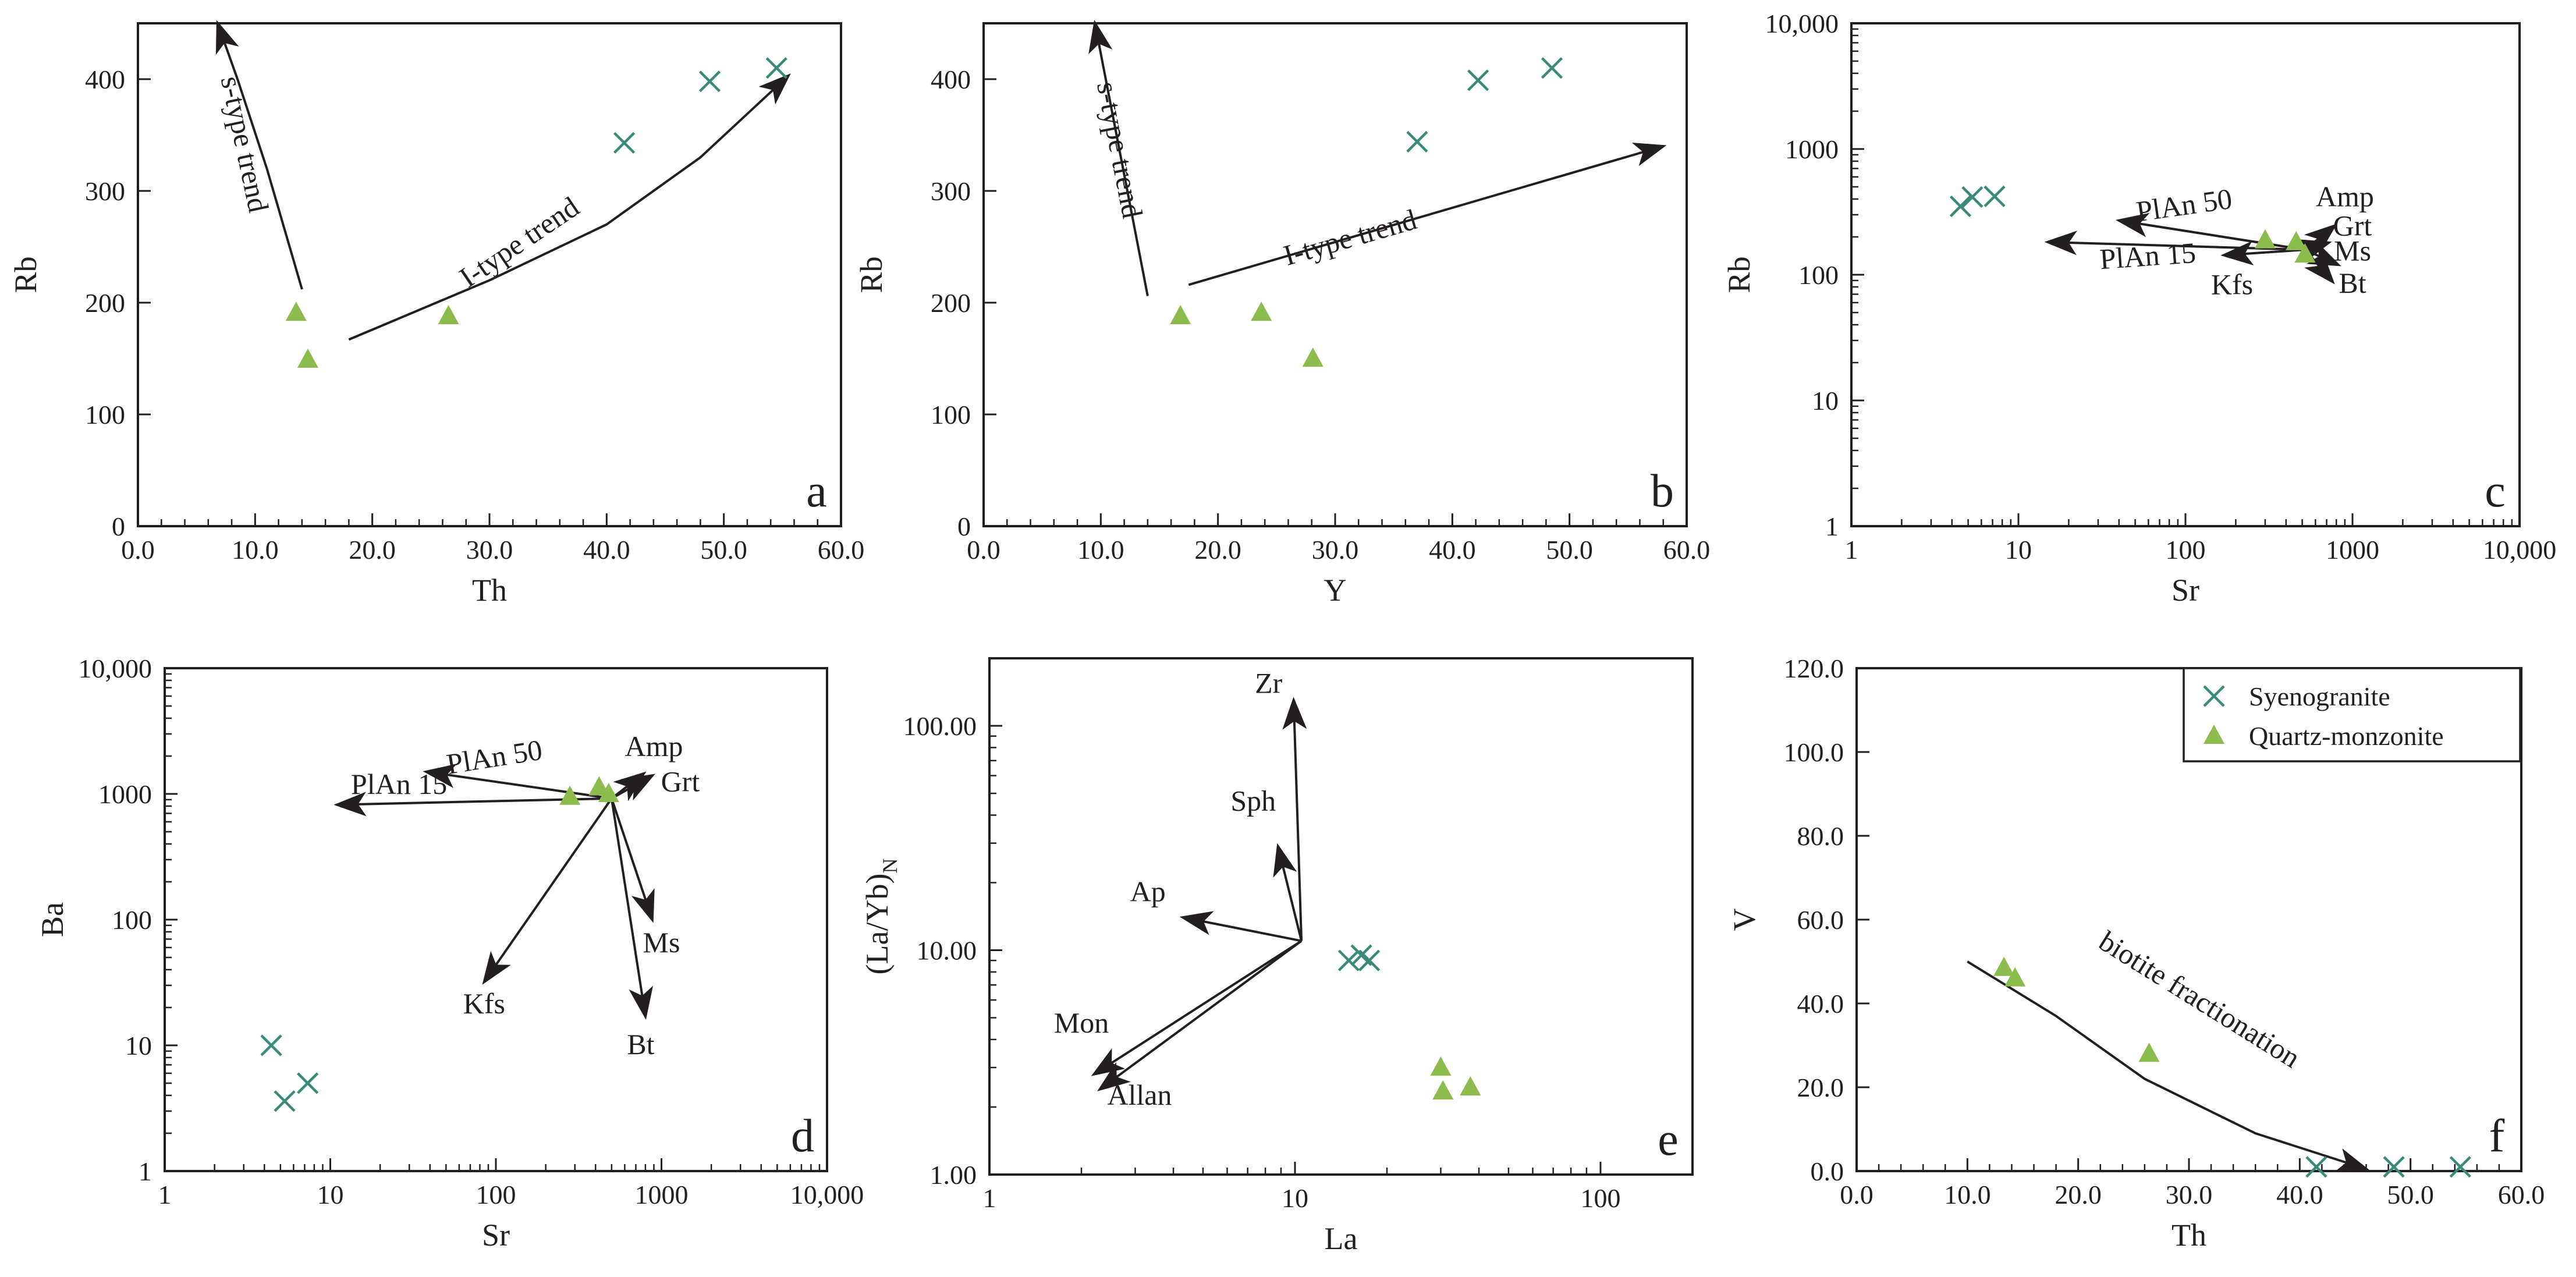  What do you see at coordinates (2200, 999) in the screenshot?
I see `chart-annotation: biotite fractionation` at bounding box center [2200, 999].